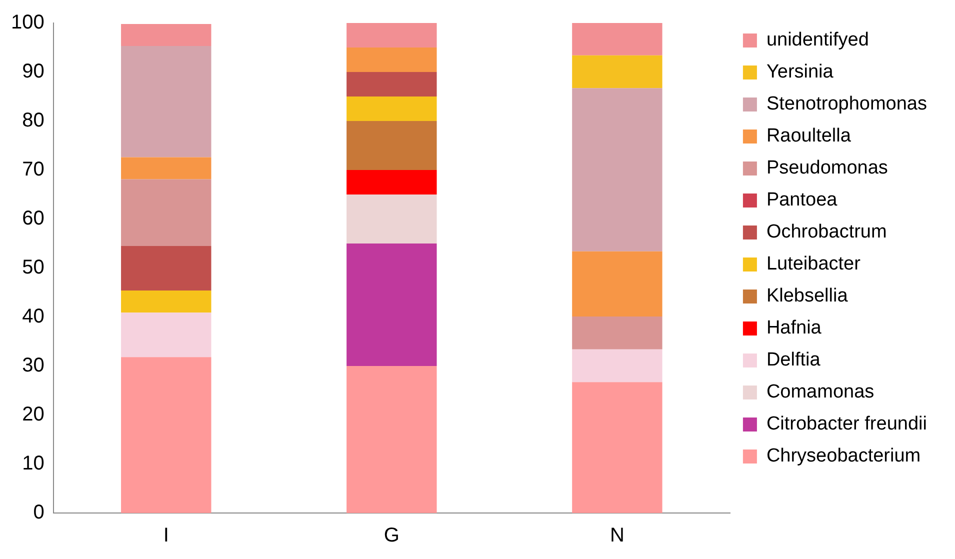  What do you see at coordinates (794, 328) in the screenshot?
I see `legend-label: Hafnia` at bounding box center [794, 328].